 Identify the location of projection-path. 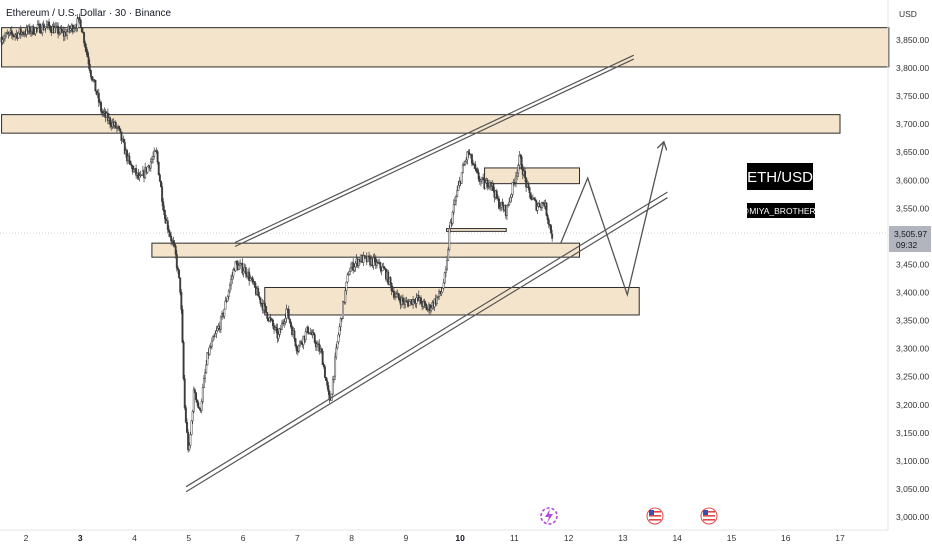
(611, 220).